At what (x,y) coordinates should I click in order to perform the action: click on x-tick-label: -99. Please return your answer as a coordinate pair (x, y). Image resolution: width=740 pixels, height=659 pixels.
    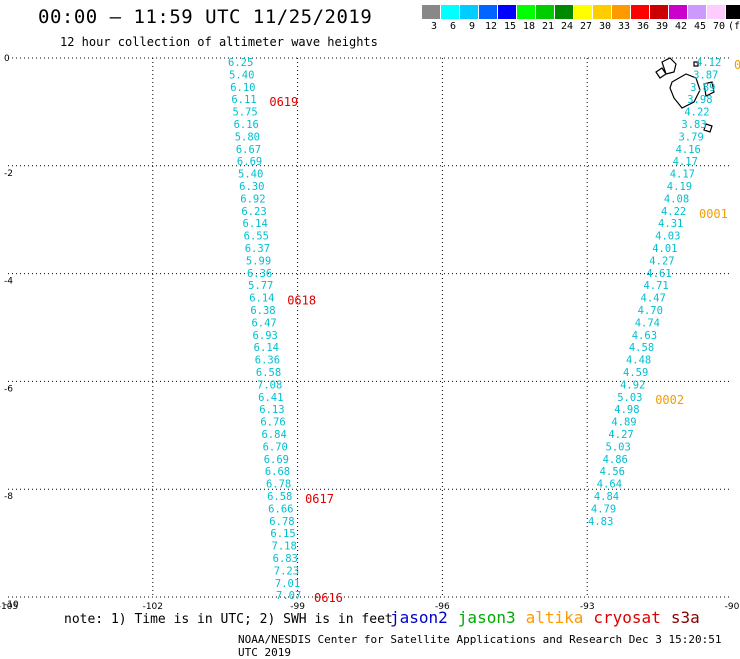
    Looking at the image, I should click on (297, 607).